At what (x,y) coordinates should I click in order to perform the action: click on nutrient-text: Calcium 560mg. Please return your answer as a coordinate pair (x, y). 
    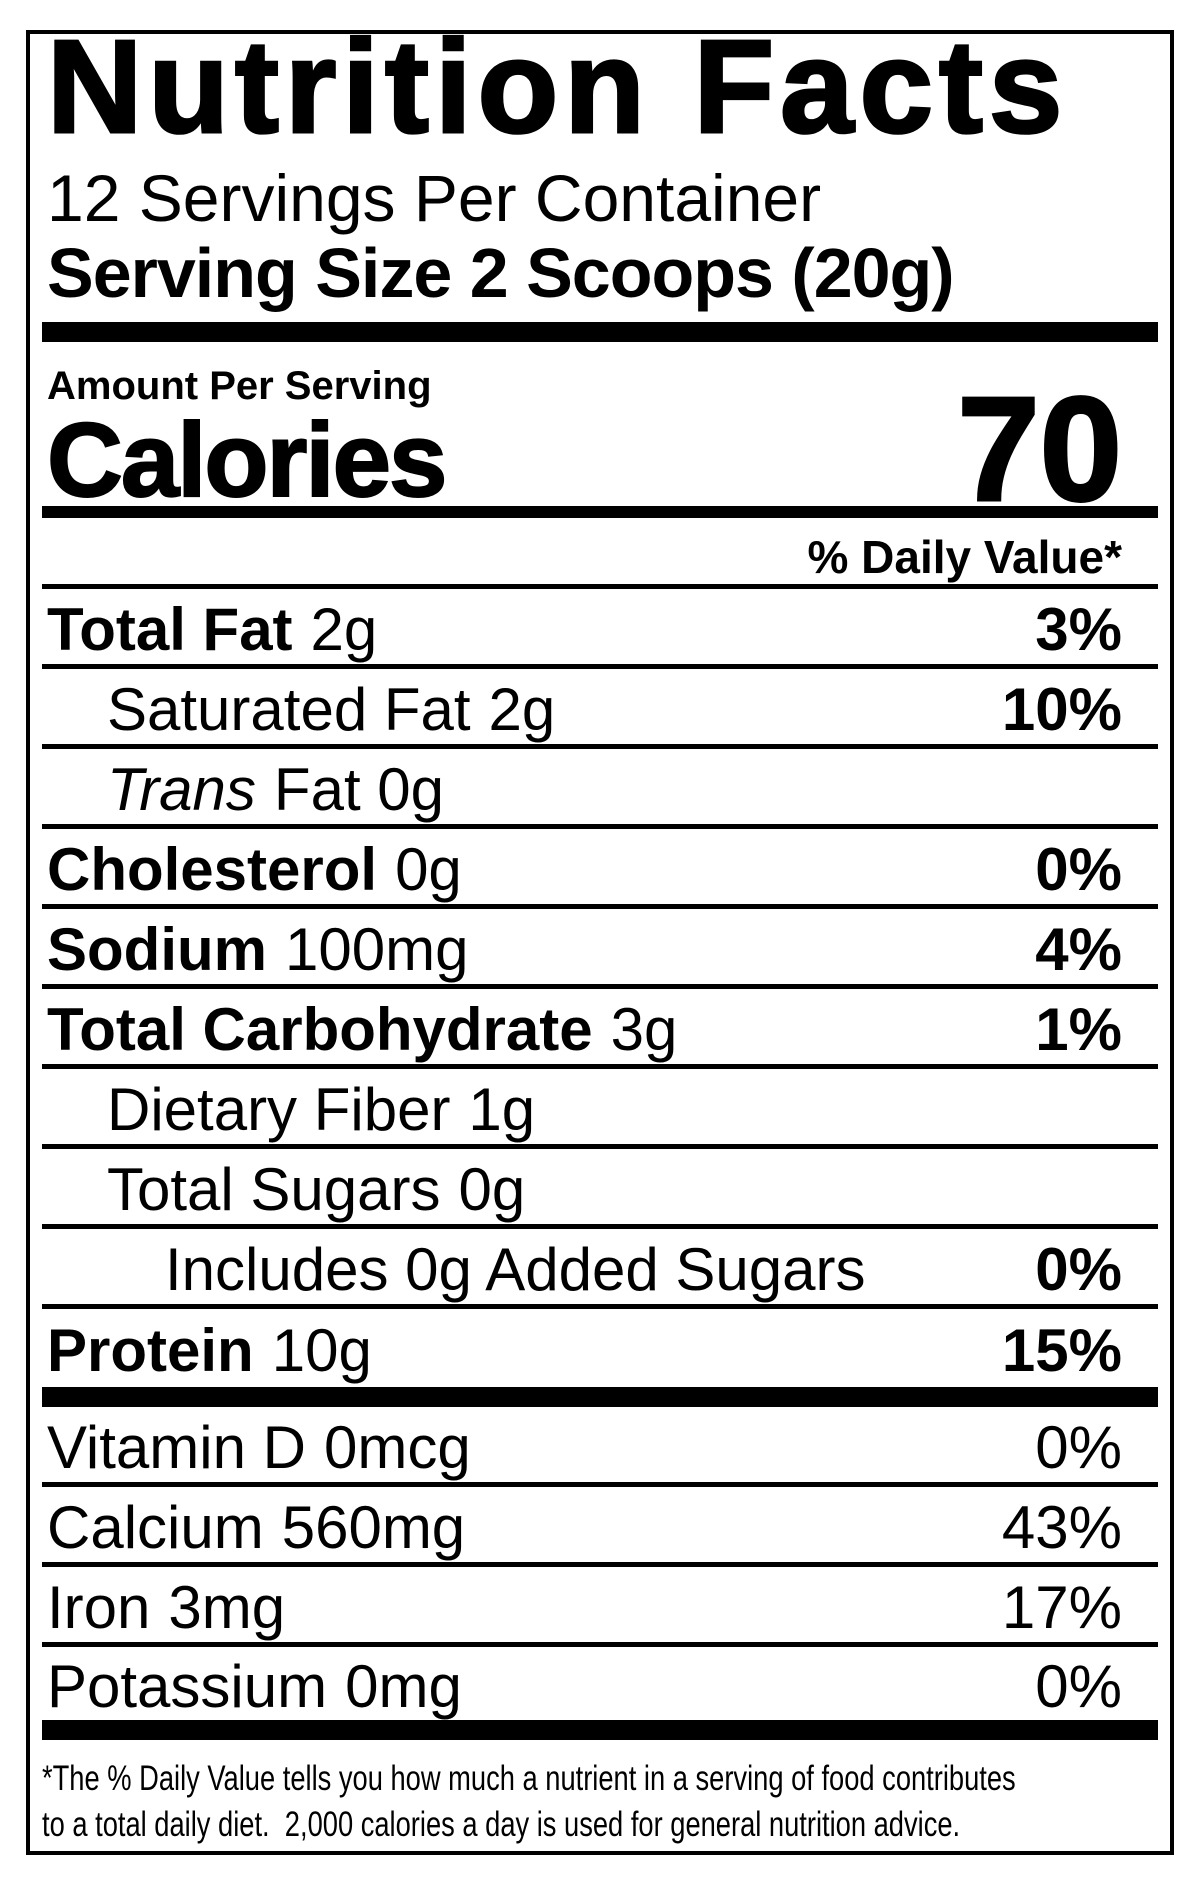
    Looking at the image, I should click on (256, 1527).